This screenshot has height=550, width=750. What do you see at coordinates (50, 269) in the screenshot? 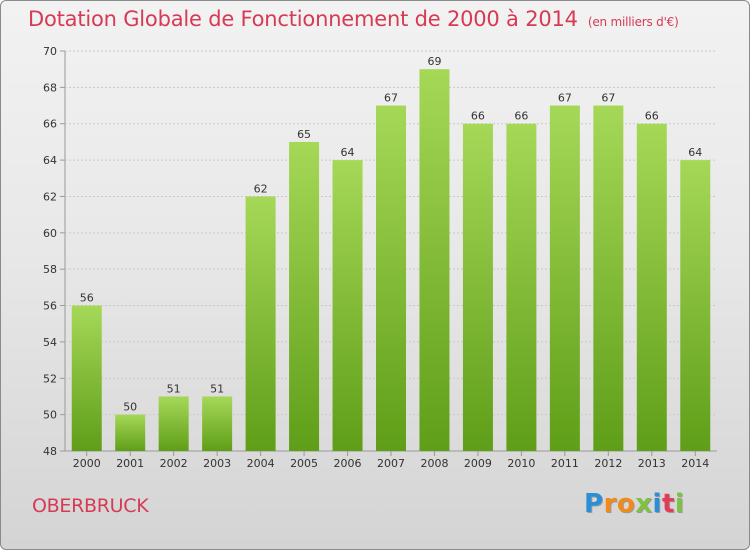
I see `y-tick-label: 58` at bounding box center [50, 269].